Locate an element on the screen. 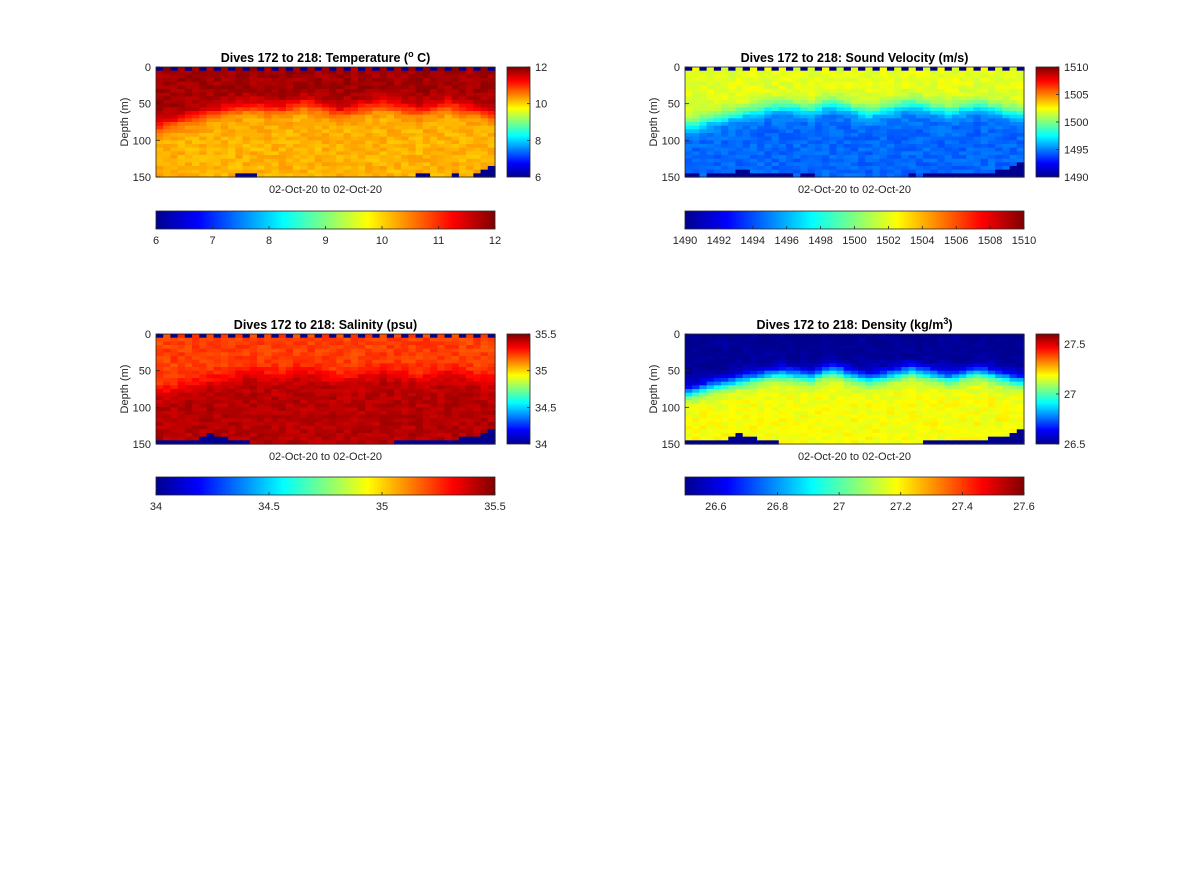 This screenshot has width=1200, height=892. y-tick-label: 100 is located at coordinates (671, 141).